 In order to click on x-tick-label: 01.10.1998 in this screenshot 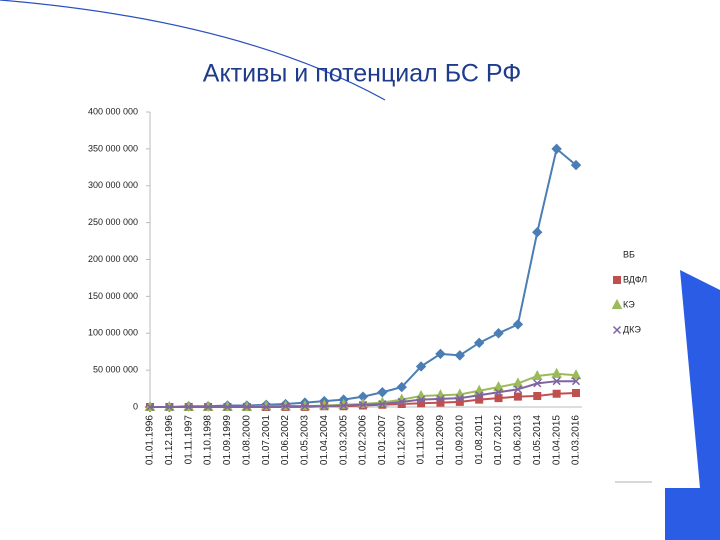, I will do `click(208, 440)`.